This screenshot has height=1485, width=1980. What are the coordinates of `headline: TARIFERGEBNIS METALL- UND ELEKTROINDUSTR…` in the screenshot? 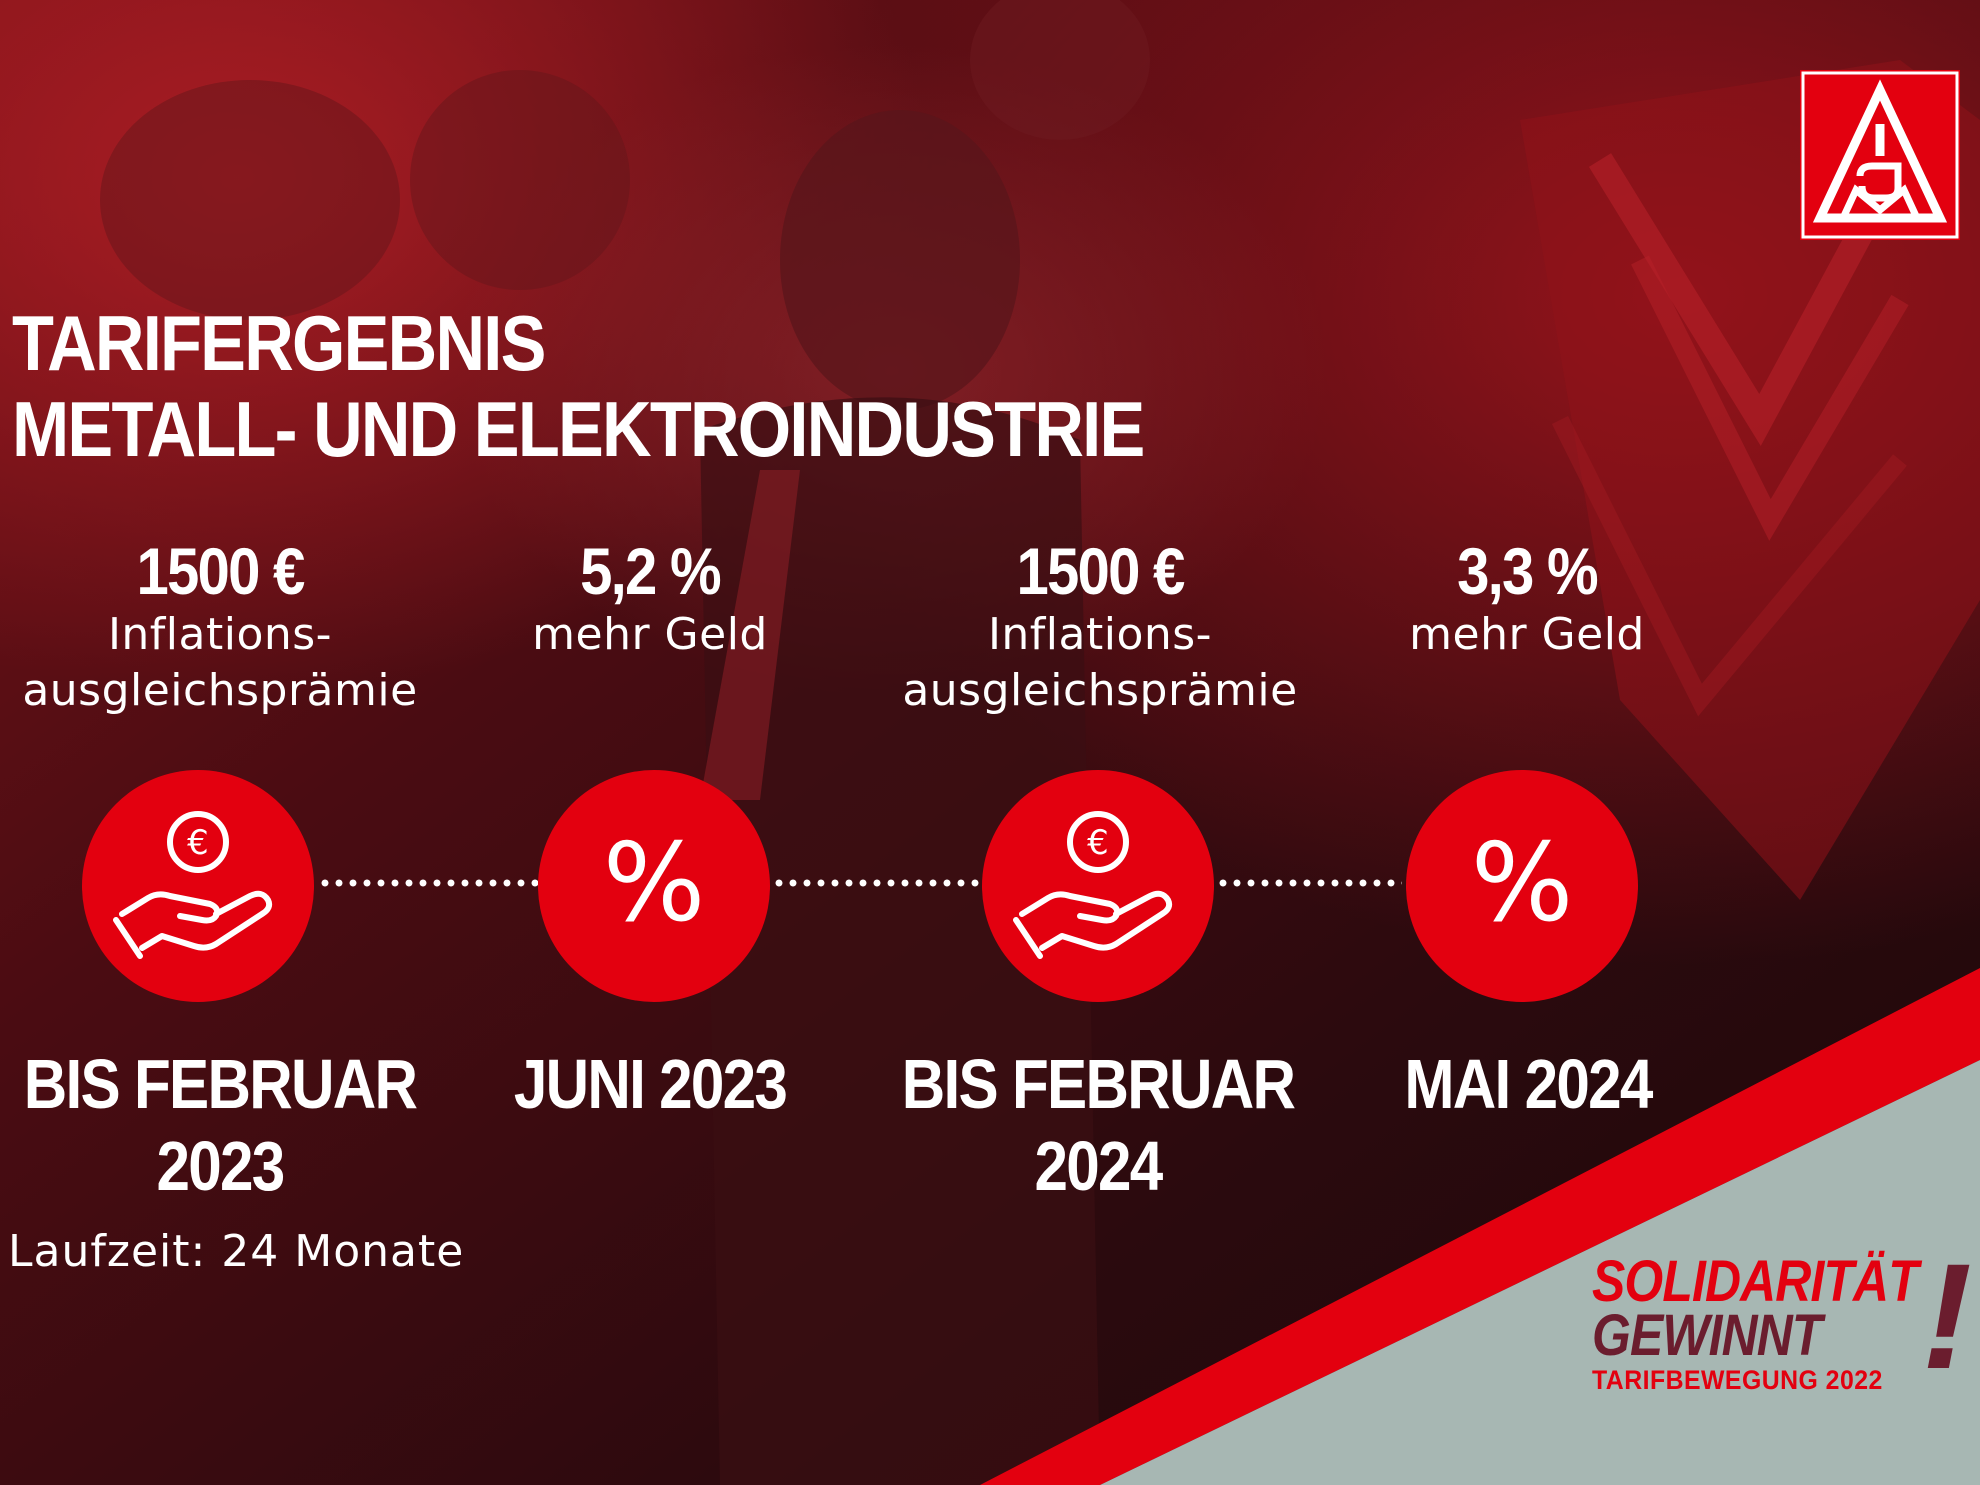 It's located at (578, 386).